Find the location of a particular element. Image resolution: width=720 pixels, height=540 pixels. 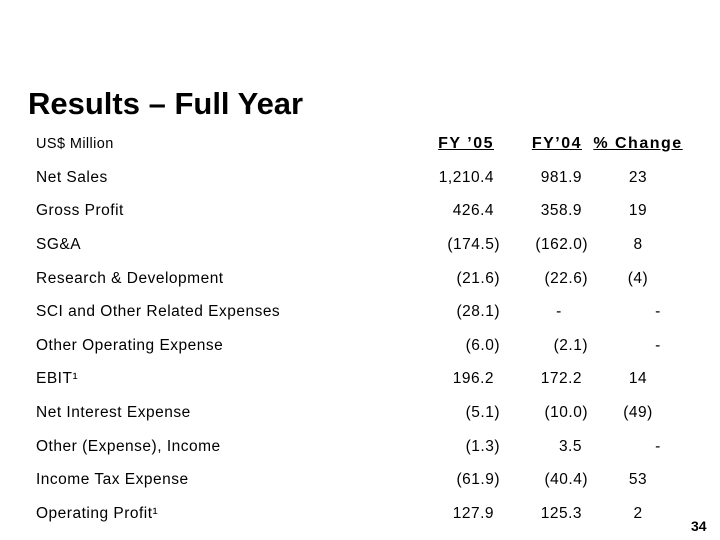

cell-fy05: 127.9 is located at coordinates (473, 513).